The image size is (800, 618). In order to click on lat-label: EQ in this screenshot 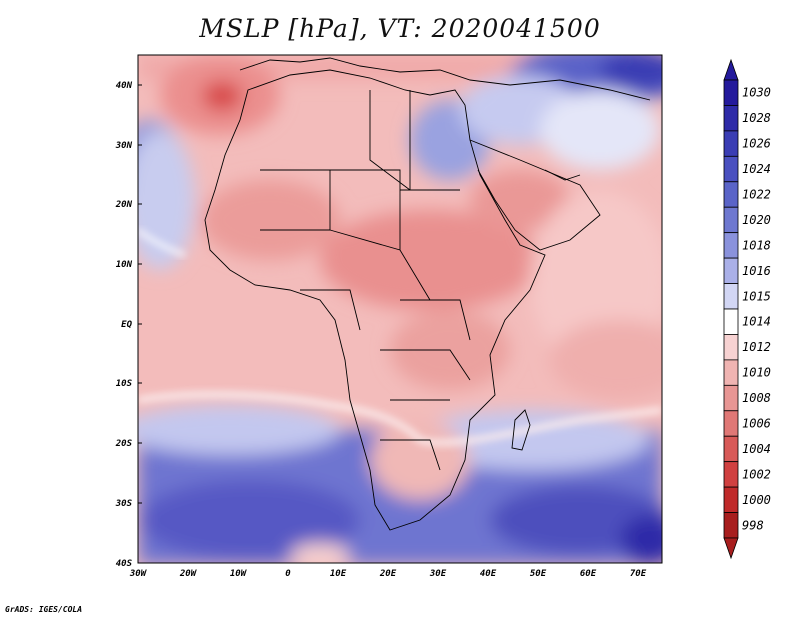, I will do `click(126, 325)`.